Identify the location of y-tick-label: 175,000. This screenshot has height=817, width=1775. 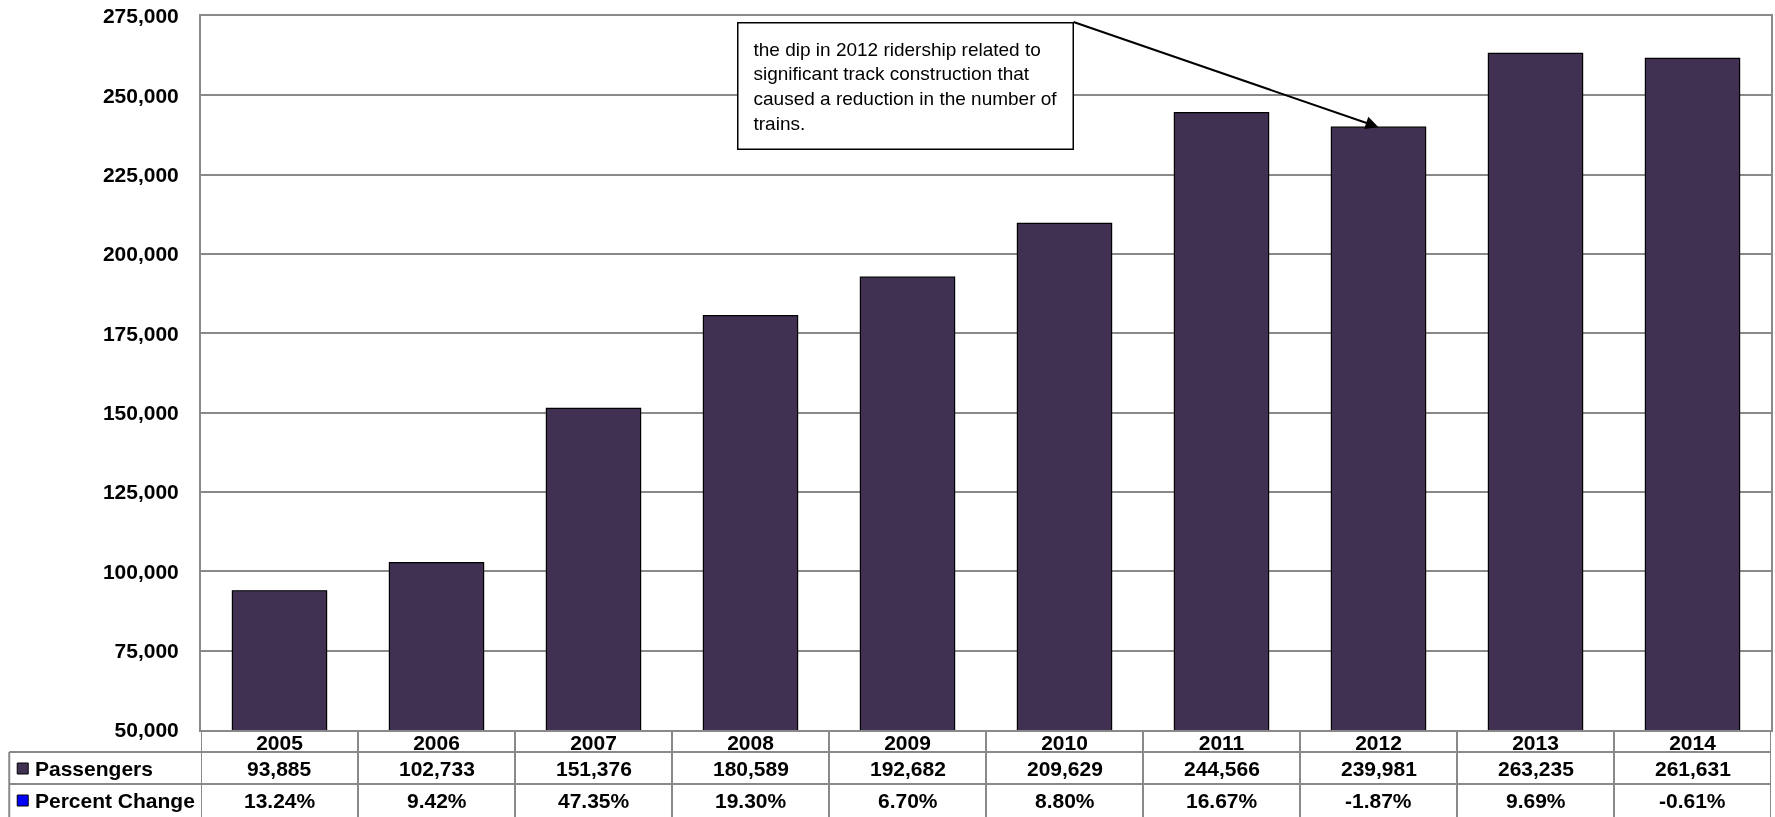
(140, 333).